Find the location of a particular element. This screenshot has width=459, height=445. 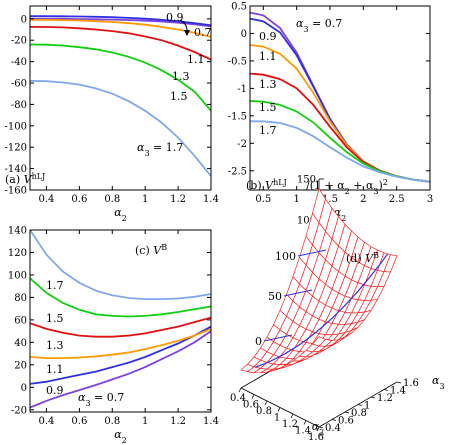

y3d-tick-label: 1.6 is located at coordinates (411, 383).